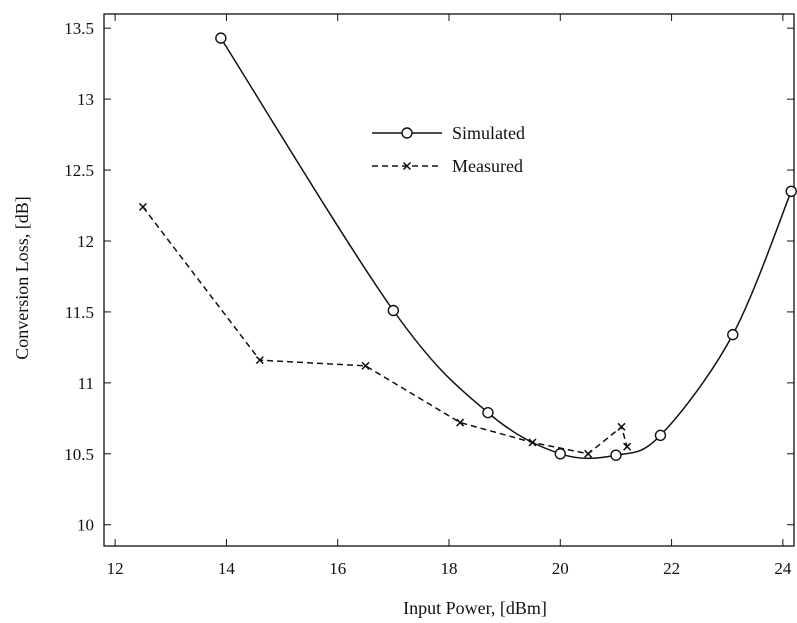 This screenshot has width=797, height=623. Describe the element at coordinates (447, 166) in the screenshot. I see `legend-item-measured: Measured` at that location.